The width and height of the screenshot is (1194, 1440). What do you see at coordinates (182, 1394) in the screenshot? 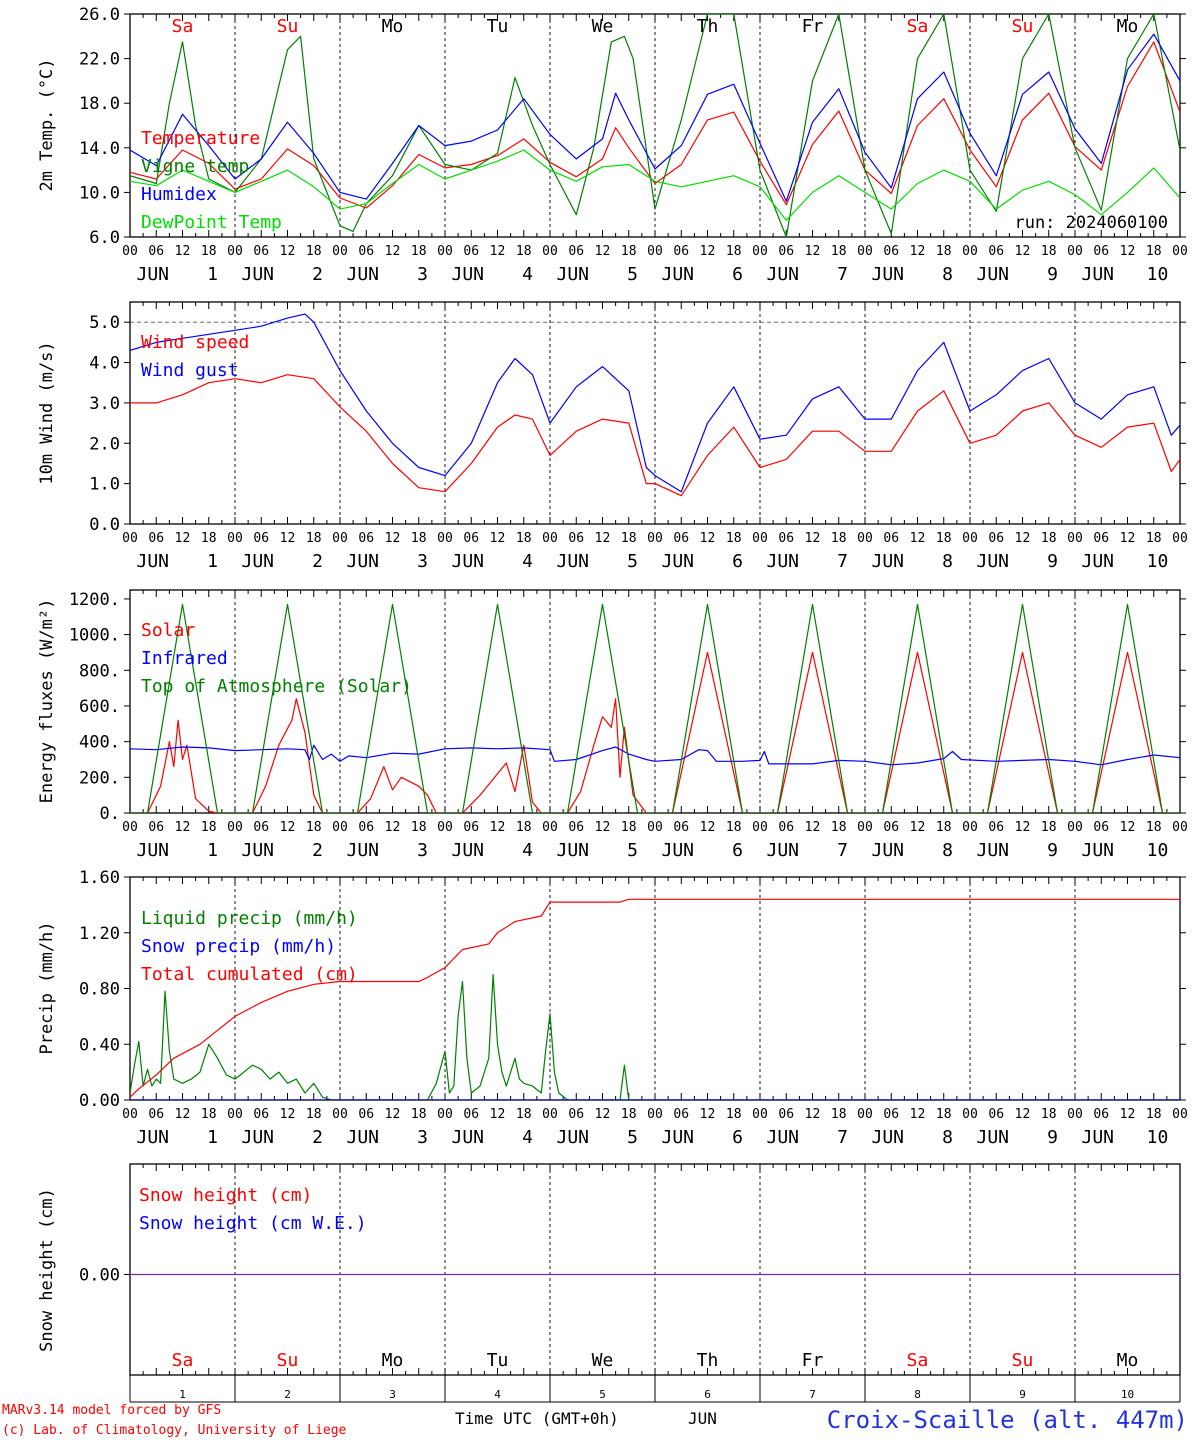
I see `day-number: 1` at bounding box center [182, 1394].